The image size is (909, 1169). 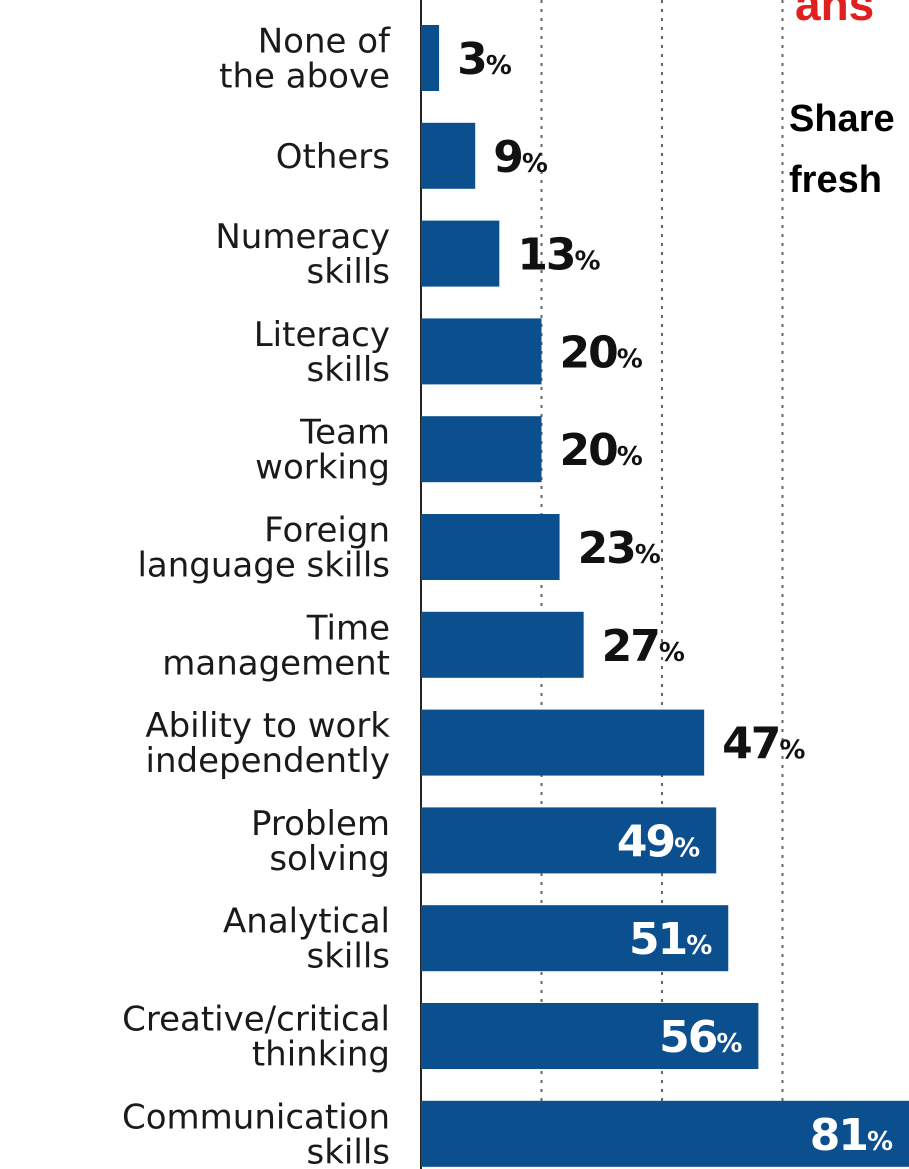 I want to click on side-text-line-2: fresh, so click(x=835, y=180).